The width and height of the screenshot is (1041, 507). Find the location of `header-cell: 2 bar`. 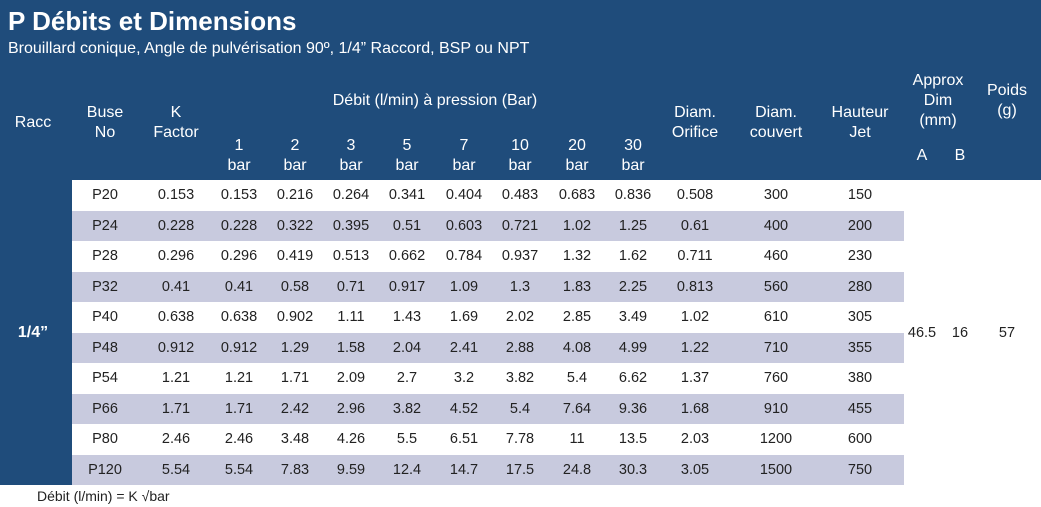

header-cell: 2 bar is located at coordinates (295, 155).